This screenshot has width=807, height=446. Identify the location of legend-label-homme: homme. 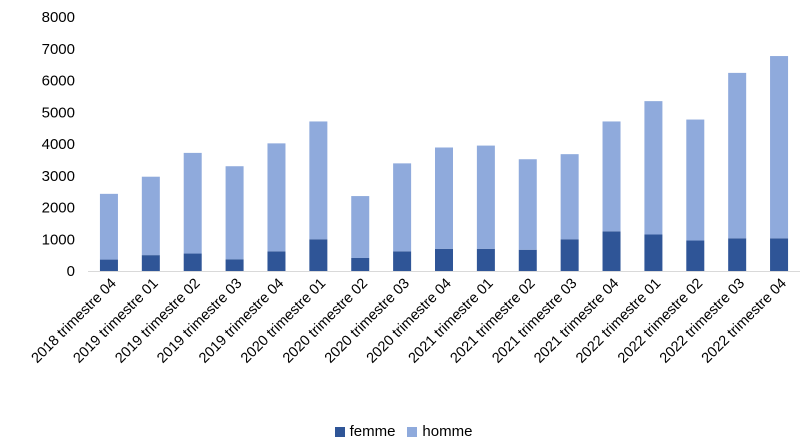
(447, 431).